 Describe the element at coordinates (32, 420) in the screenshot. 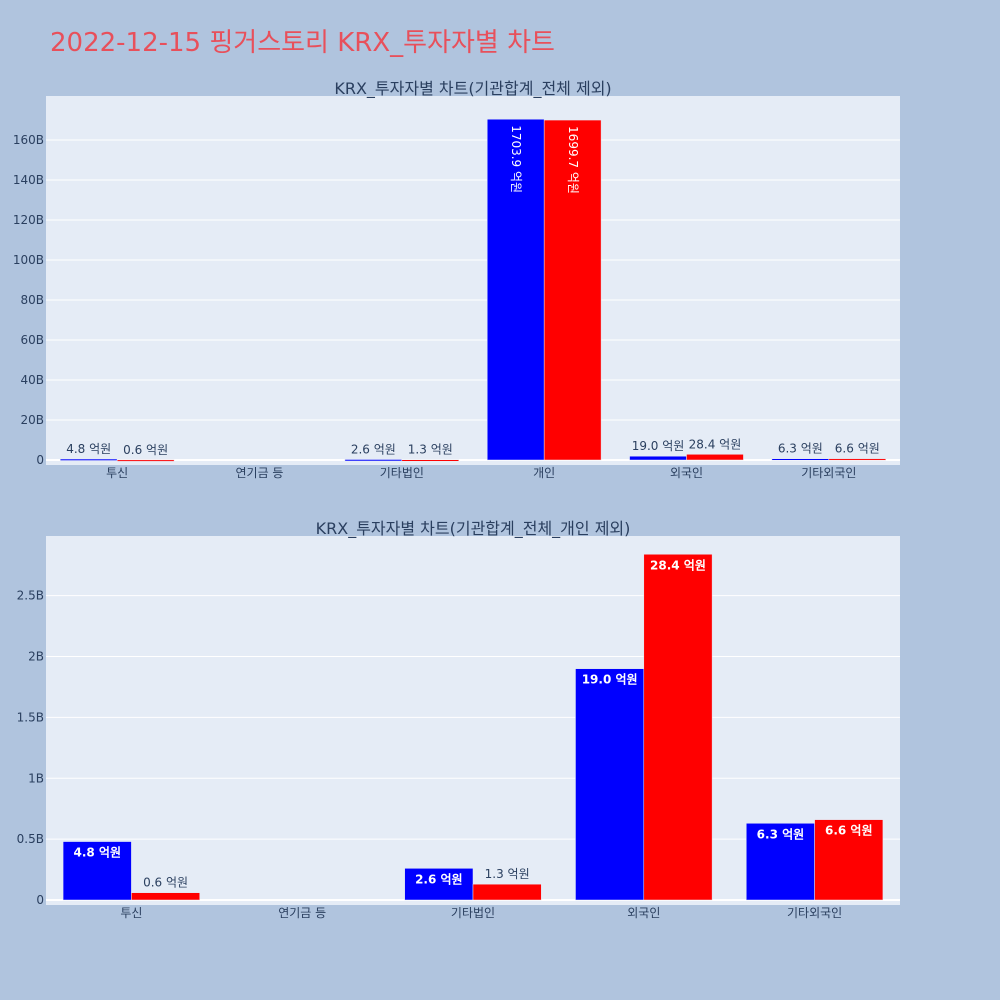

I see `y-tick-label: 20B` at that location.